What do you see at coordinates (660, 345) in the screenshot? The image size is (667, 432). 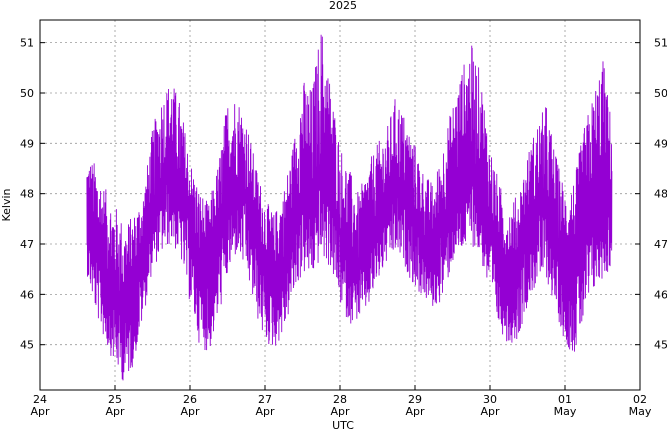 I see `y-tick-label-right: 45` at bounding box center [660, 345].